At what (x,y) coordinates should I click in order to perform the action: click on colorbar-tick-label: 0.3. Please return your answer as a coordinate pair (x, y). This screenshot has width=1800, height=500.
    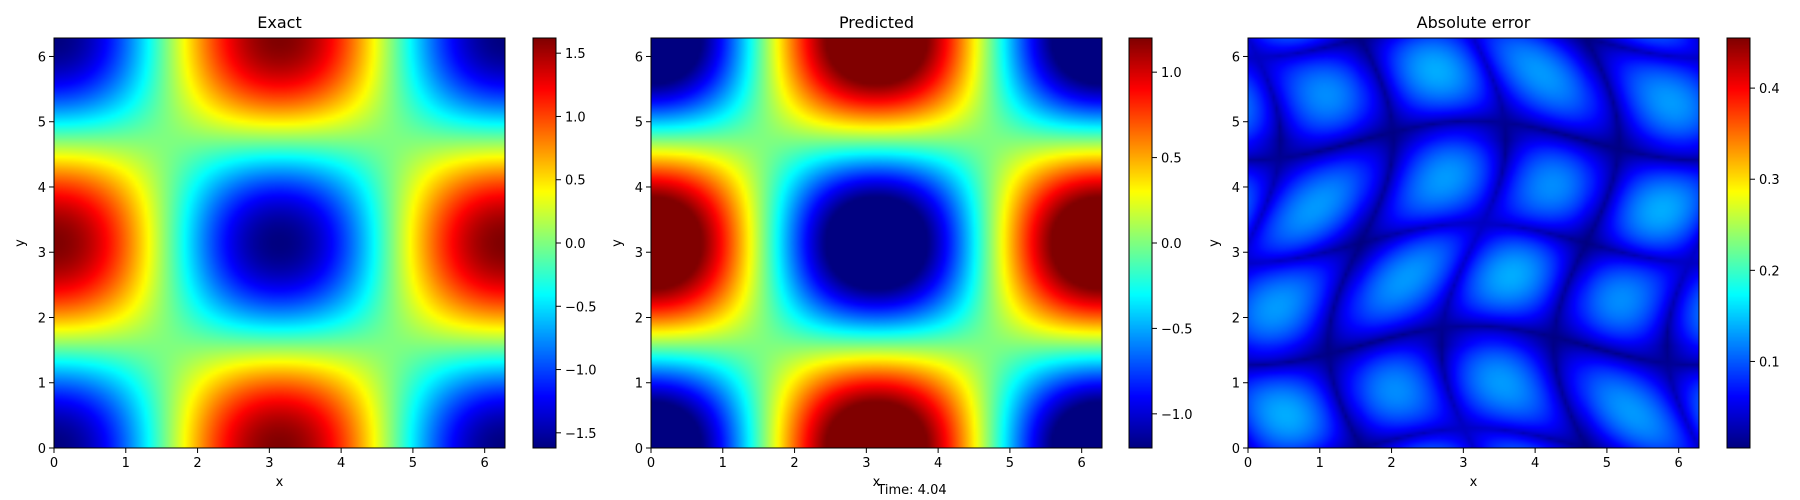
    Looking at the image, I should click on (1769, 180).